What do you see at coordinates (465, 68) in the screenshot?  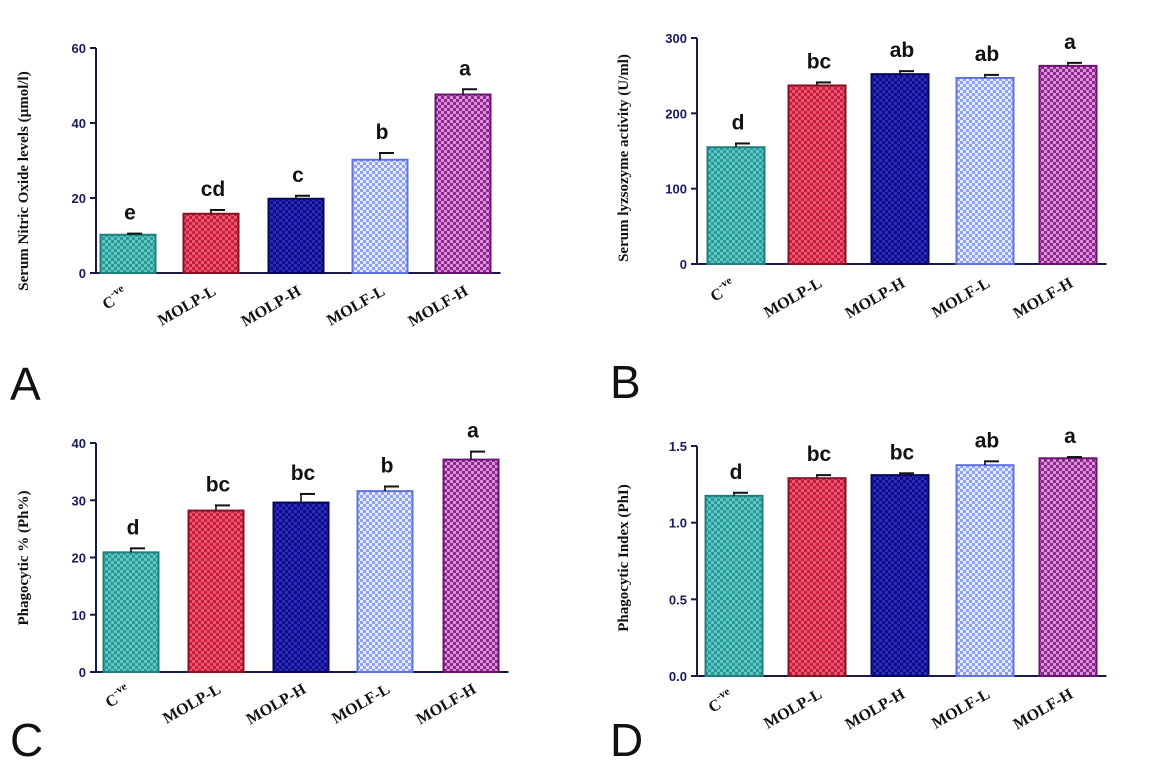 I see `panel-a-significance-letter: a` at bounding box center [465, 68].